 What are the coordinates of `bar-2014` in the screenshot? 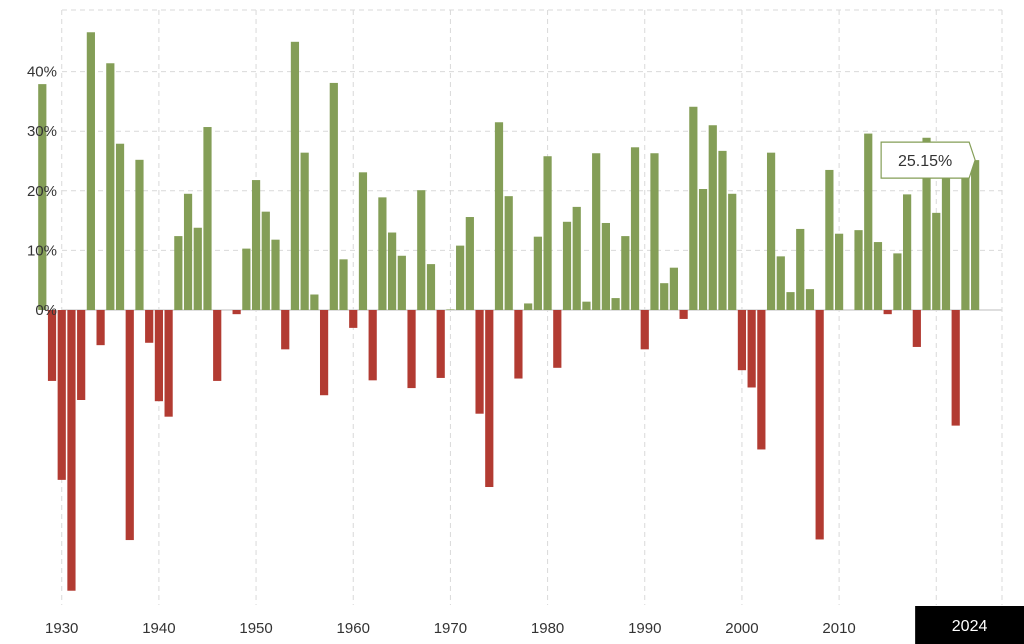 It's located at (878, 276).